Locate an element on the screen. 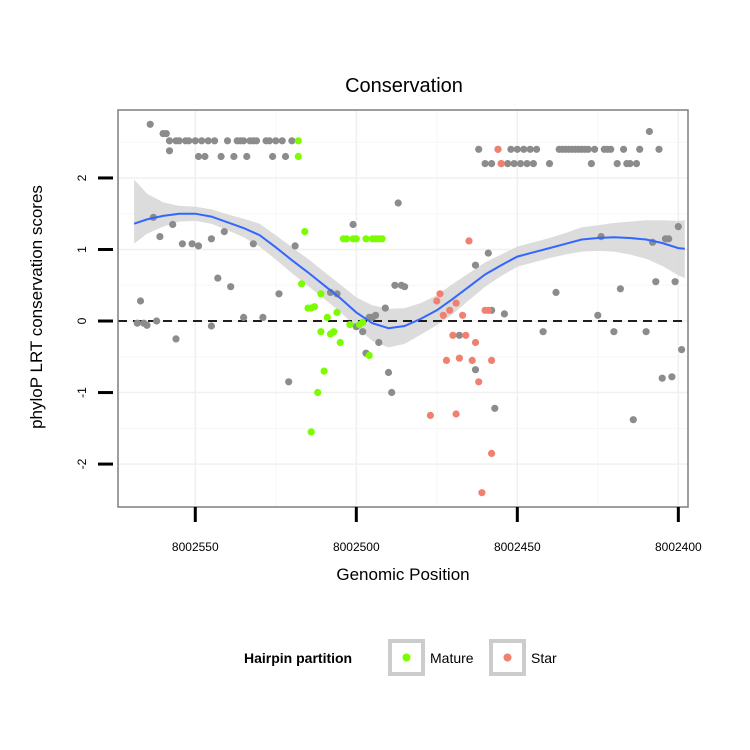 The height and width of the screenshot is (750, 750). x-tick-label: 8002550 is located at coordinates (195, 547).